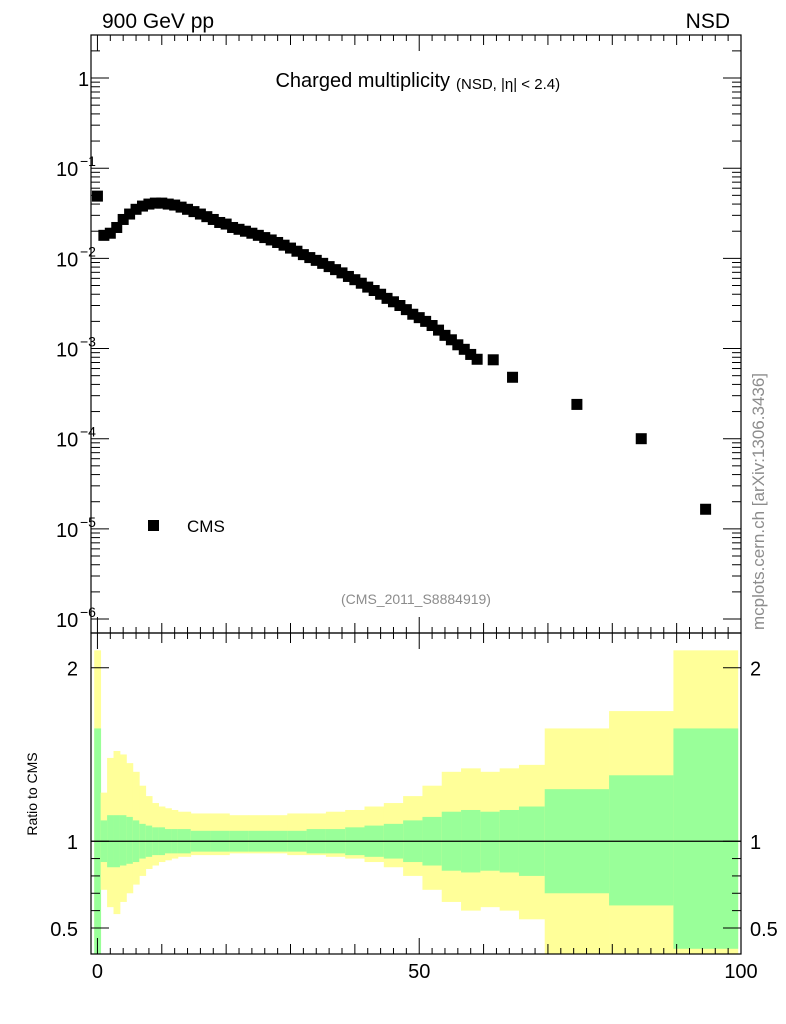 This screenshot has width=786, height=1024. What do you see at coordinates (32, 793) in the screenshot?
I see `ratio-ylabel: Ratio to CMS` at bounding box center [32, 793].